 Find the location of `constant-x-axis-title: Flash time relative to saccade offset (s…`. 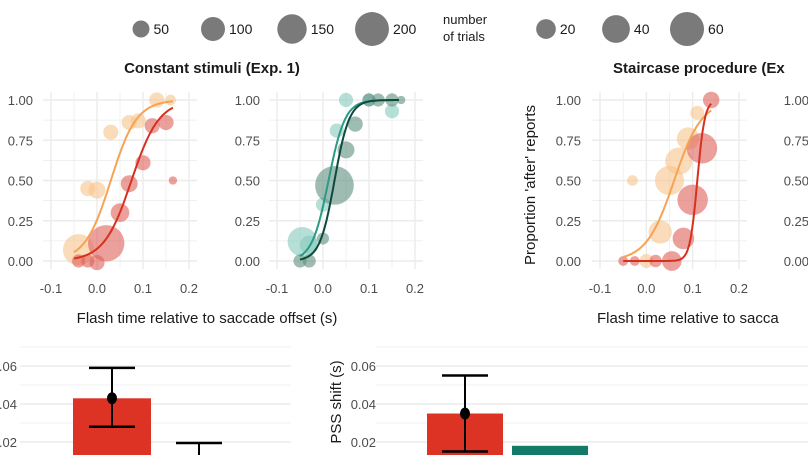

constant-x-axis-title: Flash time relative to saccade offset (s… is located at coordinates (207, 318).